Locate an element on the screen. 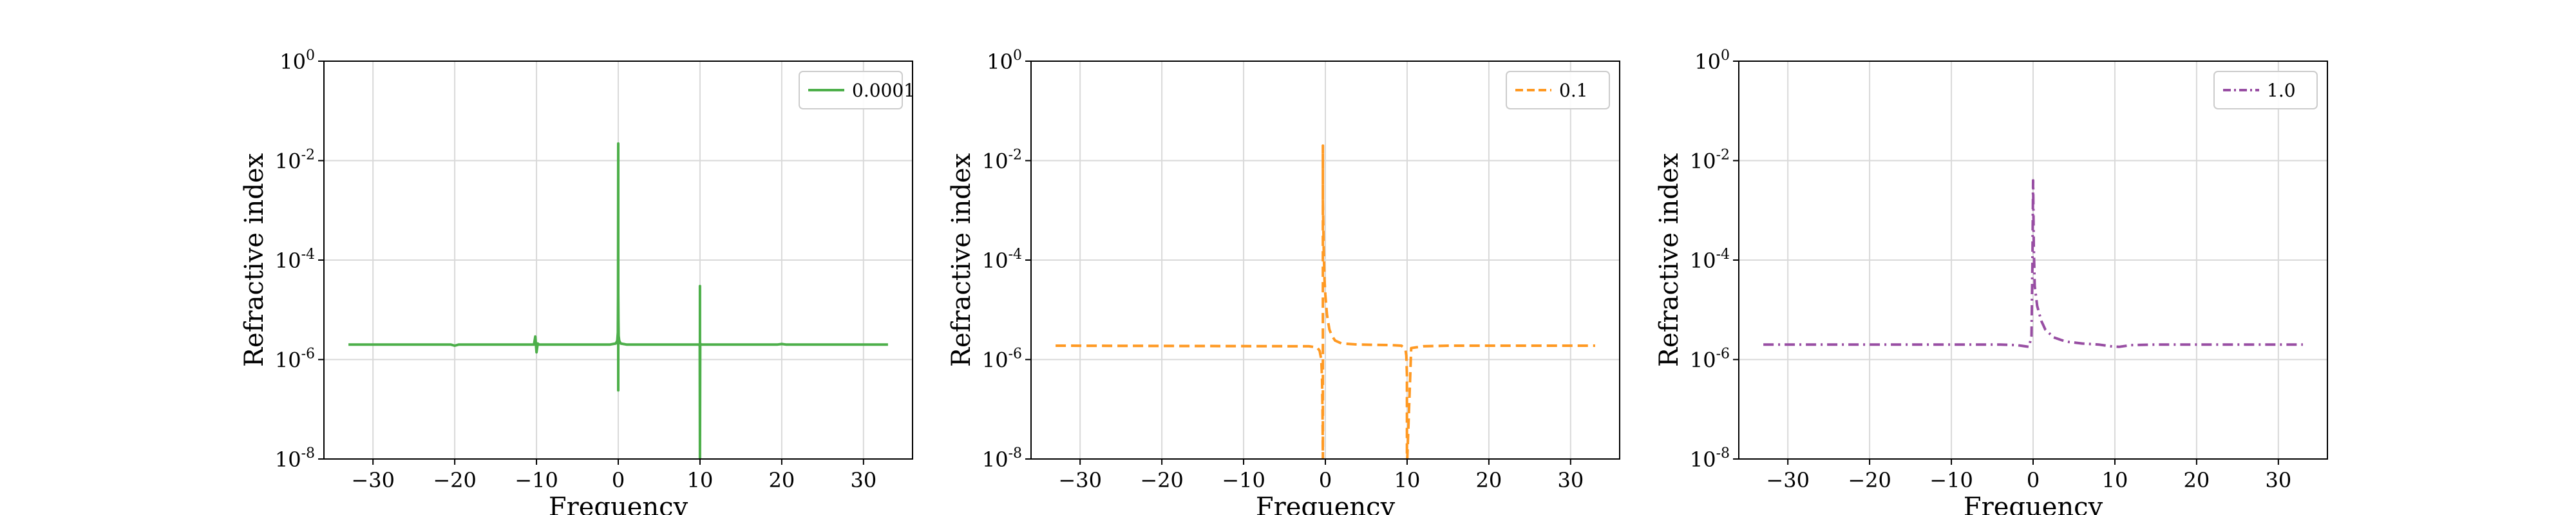 The height and width of the screenshot is (515, 2576). legend: 0.0001 is located at coordinates (857, 90).